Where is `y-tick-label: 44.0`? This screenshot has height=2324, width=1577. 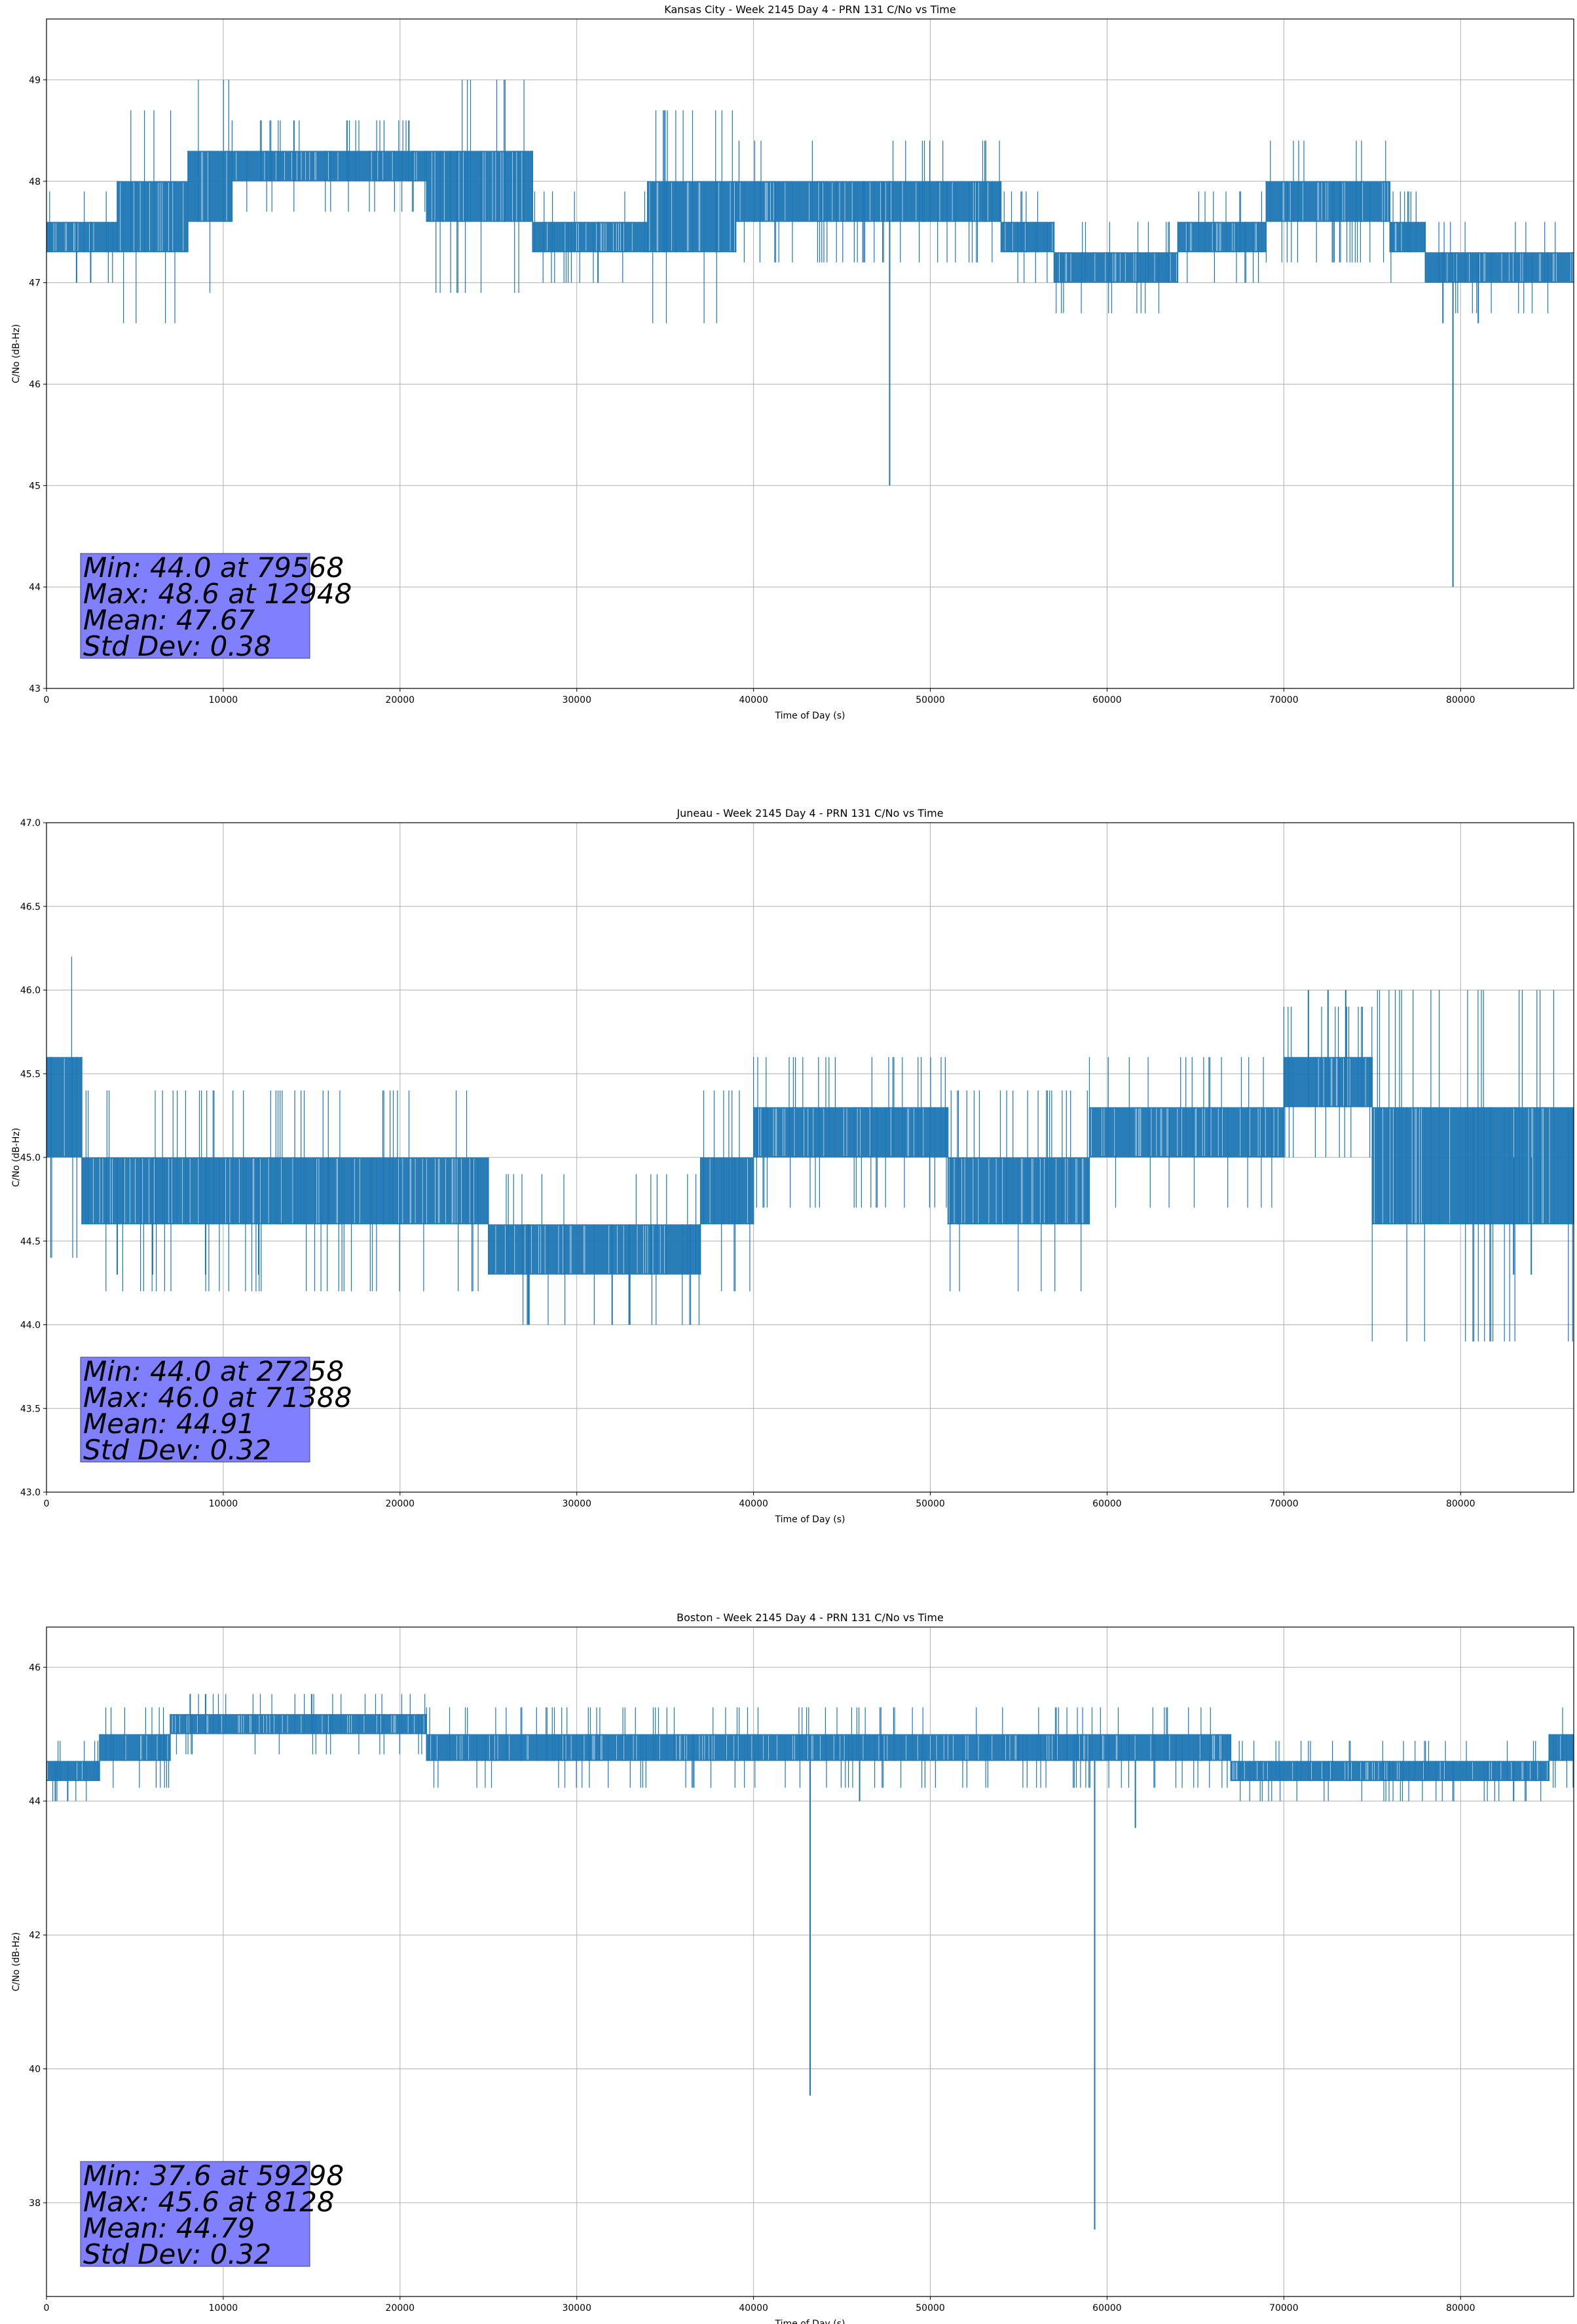 y-tick-label: 44.0 is located at coordinates (30, 1326).